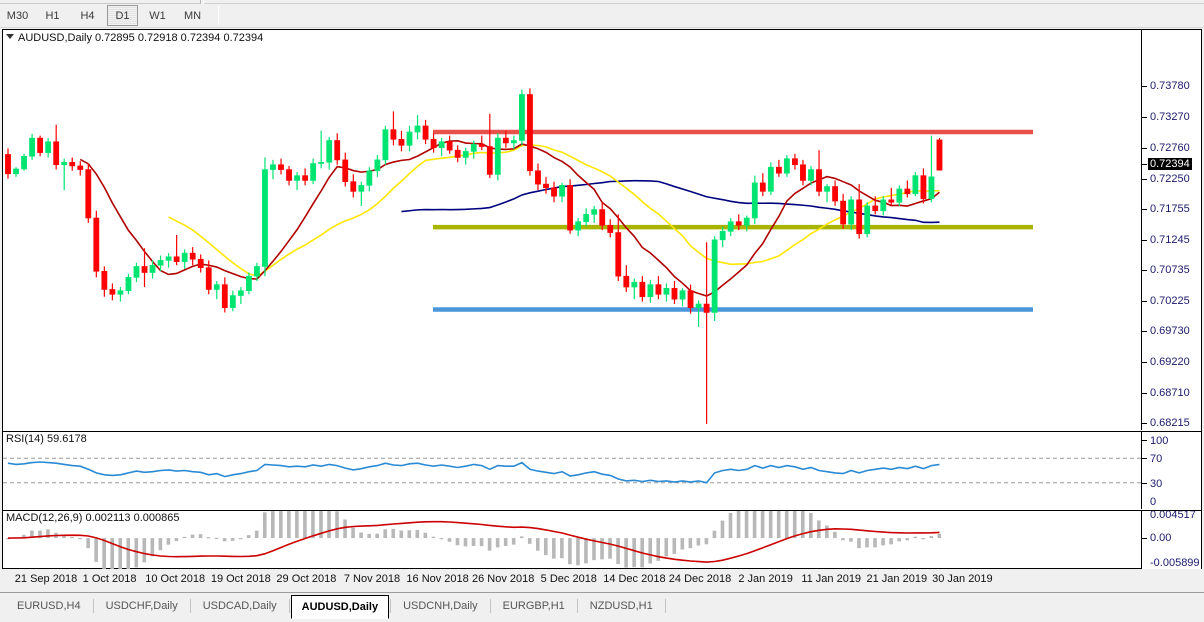 The image size is (1204, 622). What do you see at coordinates (1171, 470) in the screenshot?
I see `rsi-axis: 100 70 30 0` at bounding box center [1171, 470].